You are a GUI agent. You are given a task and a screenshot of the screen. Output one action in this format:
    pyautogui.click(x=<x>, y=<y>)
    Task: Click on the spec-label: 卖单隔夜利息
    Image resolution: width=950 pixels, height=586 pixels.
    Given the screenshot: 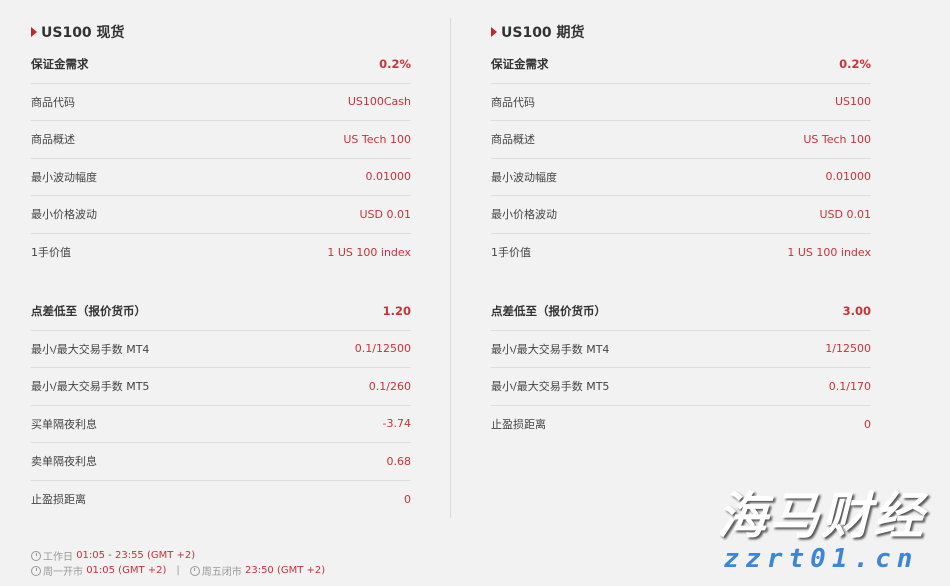 What is the action you would take?
    pyautogui.click(x=64, y=462)
    